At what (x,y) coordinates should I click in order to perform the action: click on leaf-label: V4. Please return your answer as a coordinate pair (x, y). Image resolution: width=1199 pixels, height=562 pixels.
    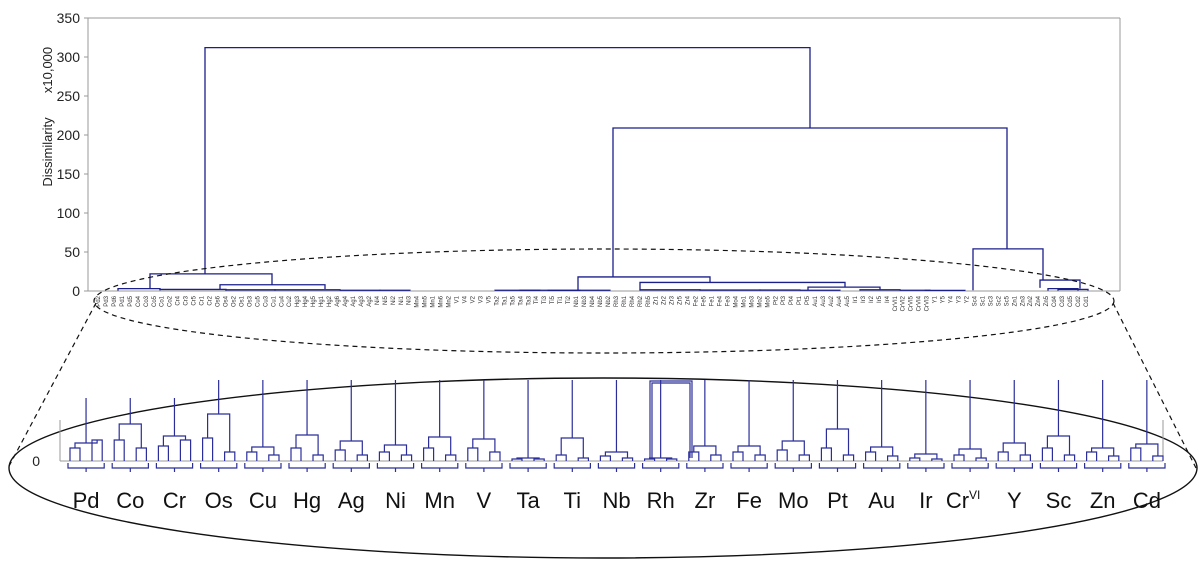
    Looking at the image, I should click on (466, 299).